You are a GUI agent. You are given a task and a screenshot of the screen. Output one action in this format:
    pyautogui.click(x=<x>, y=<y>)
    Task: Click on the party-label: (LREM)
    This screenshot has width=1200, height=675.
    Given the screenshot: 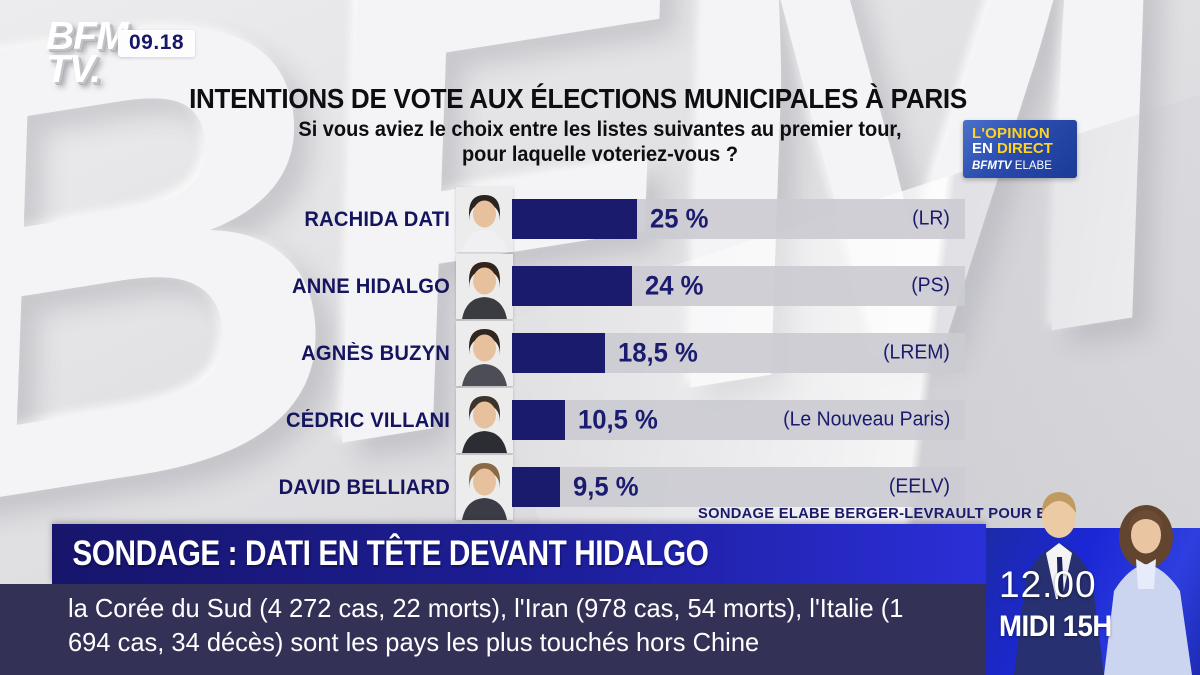 What is the action you would take?
    pyautogui.click(x=916, y=352)
    